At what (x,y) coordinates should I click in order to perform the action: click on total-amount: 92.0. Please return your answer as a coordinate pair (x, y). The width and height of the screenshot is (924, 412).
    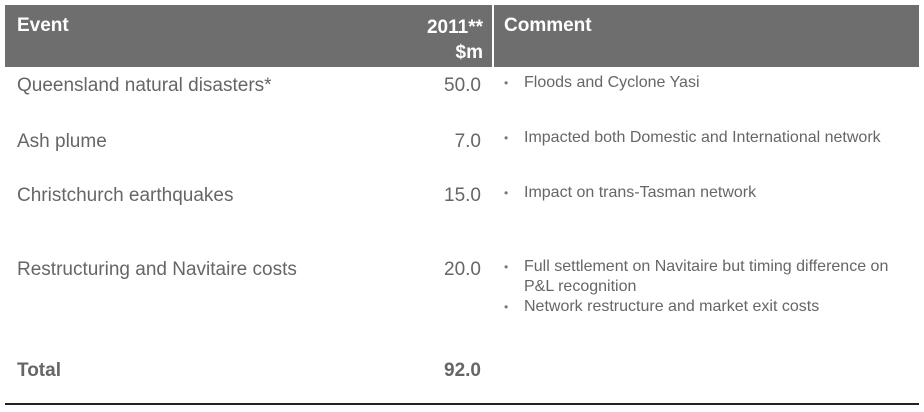
    Looking at the image, I should click on (462, 370).